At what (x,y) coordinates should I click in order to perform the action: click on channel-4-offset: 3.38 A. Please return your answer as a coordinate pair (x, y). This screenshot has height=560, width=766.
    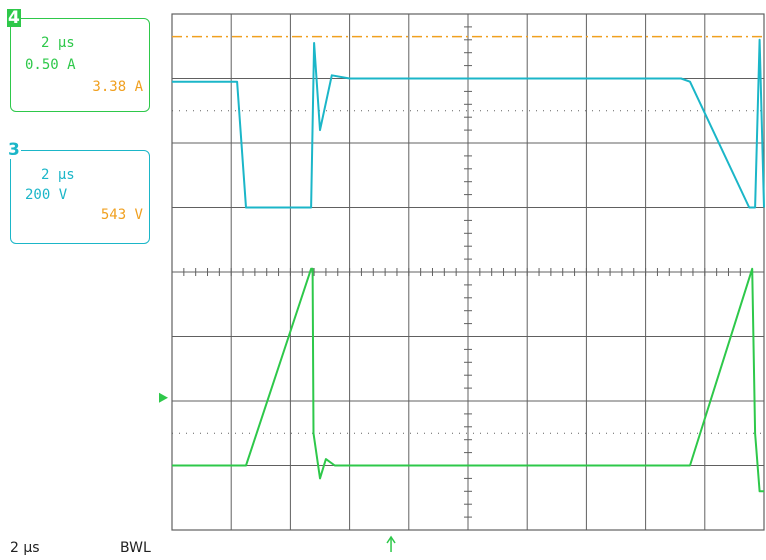
    Looking at the image, I should click on (117, 87).